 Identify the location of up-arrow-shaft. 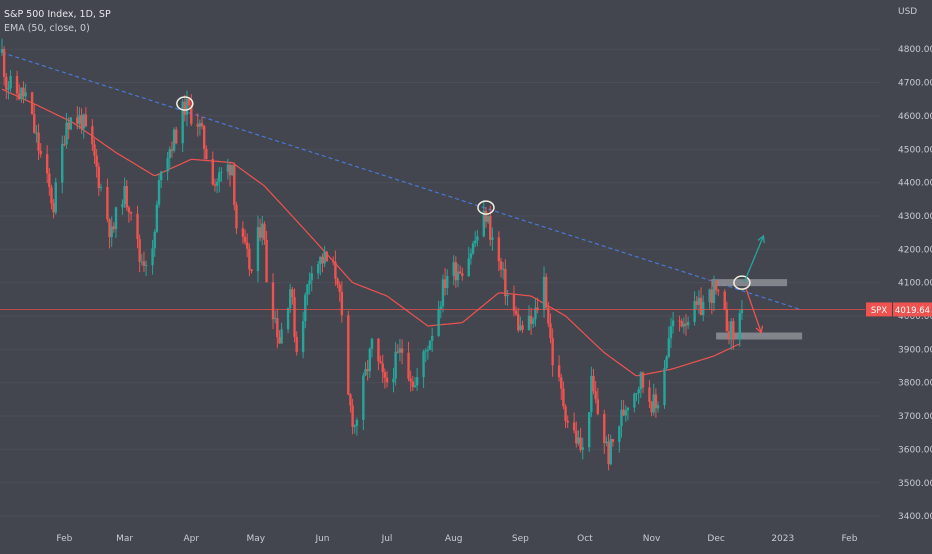
(754, 259).